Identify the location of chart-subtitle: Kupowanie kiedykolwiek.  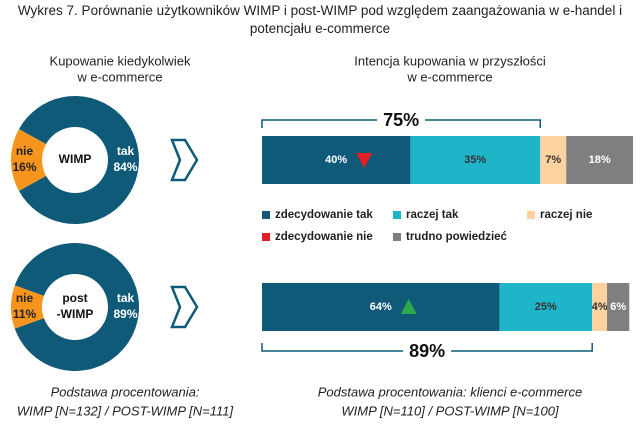
(120, 60).